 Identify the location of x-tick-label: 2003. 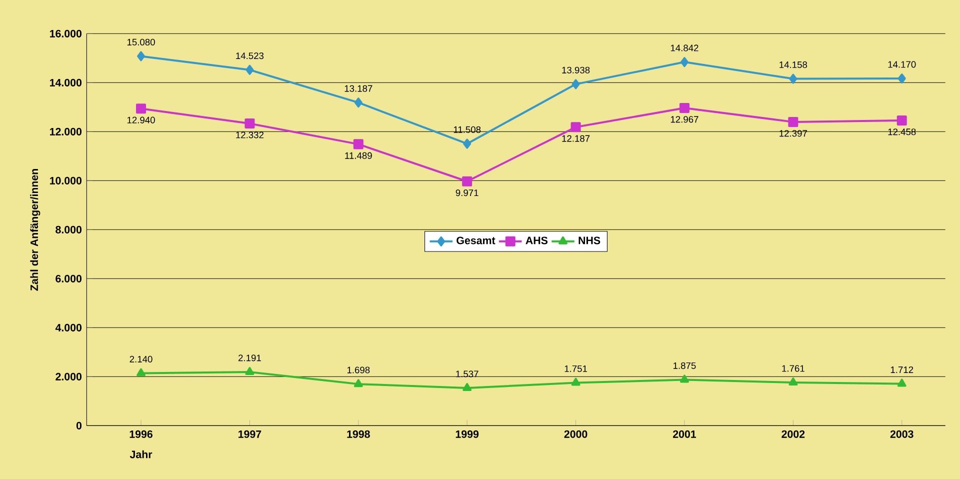
(902, 434).